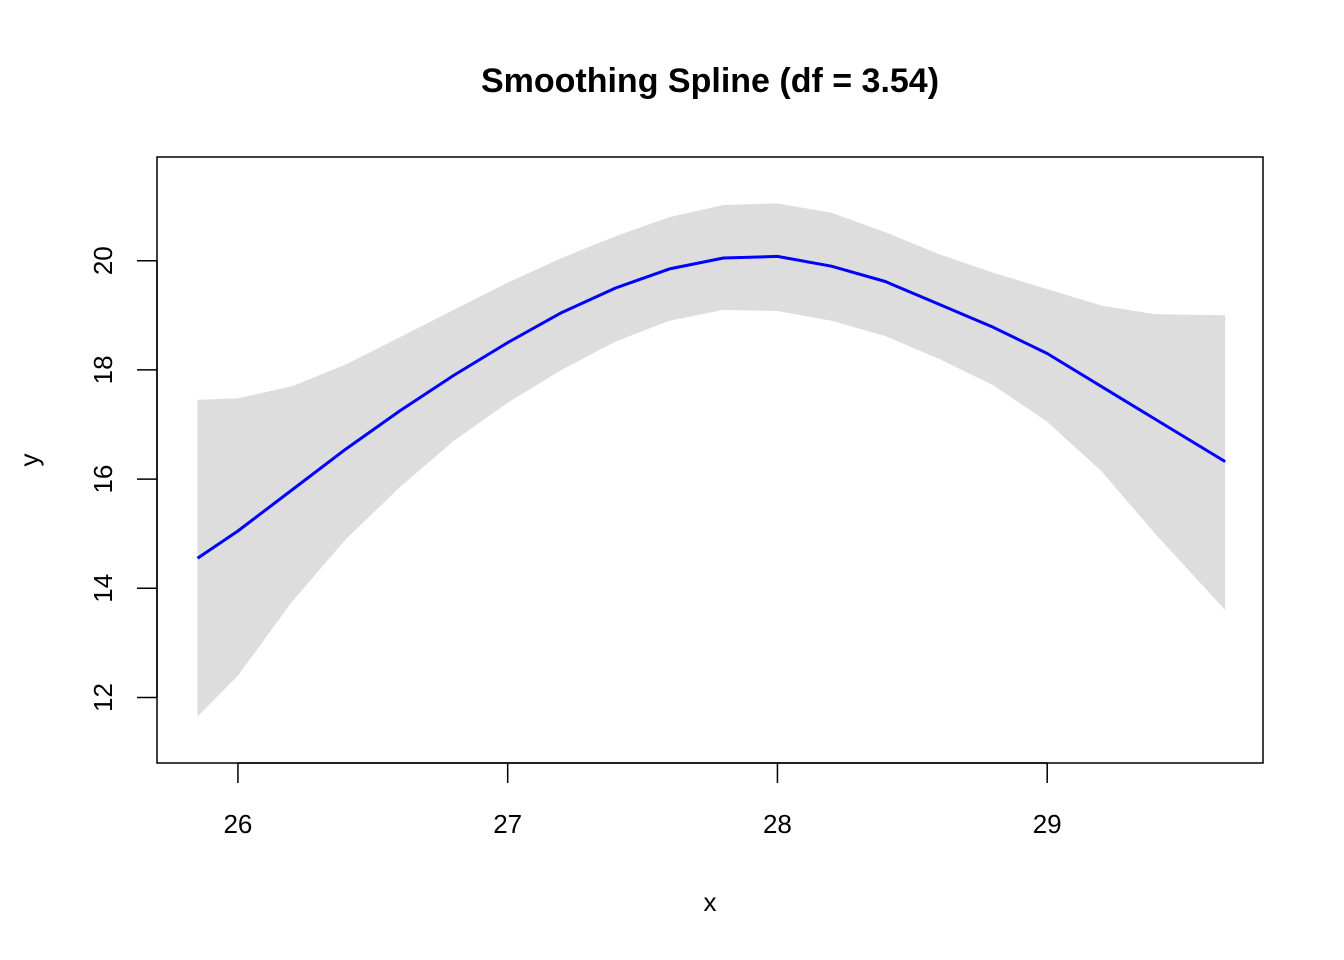 Image resolution: width=1344 pixels, height=960 pixels. Describe the element at coordinates (103, 588) in the screenshot. I see `y-tick-label: 14` at that location.